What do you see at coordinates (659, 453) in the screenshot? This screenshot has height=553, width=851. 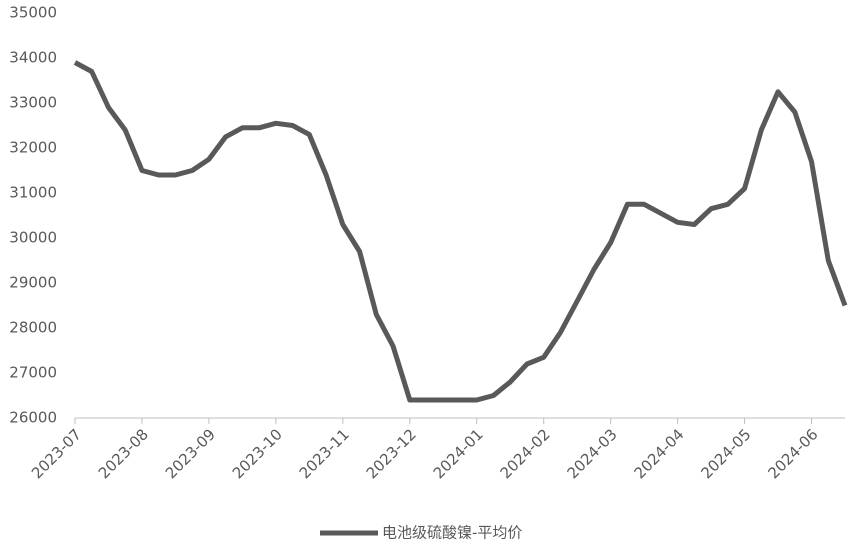 I see `x-tick-label: 2024-04` at bounding box center [659, 453].